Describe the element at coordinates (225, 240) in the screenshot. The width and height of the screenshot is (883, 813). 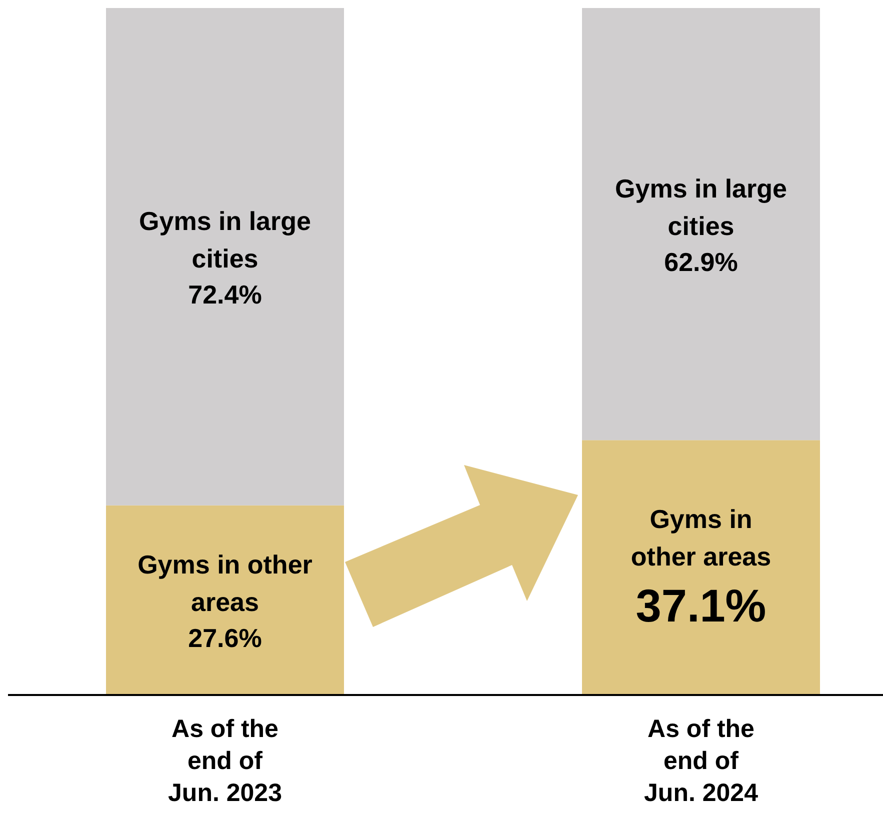
I see `series-label: Gyms in large cities` at that location.